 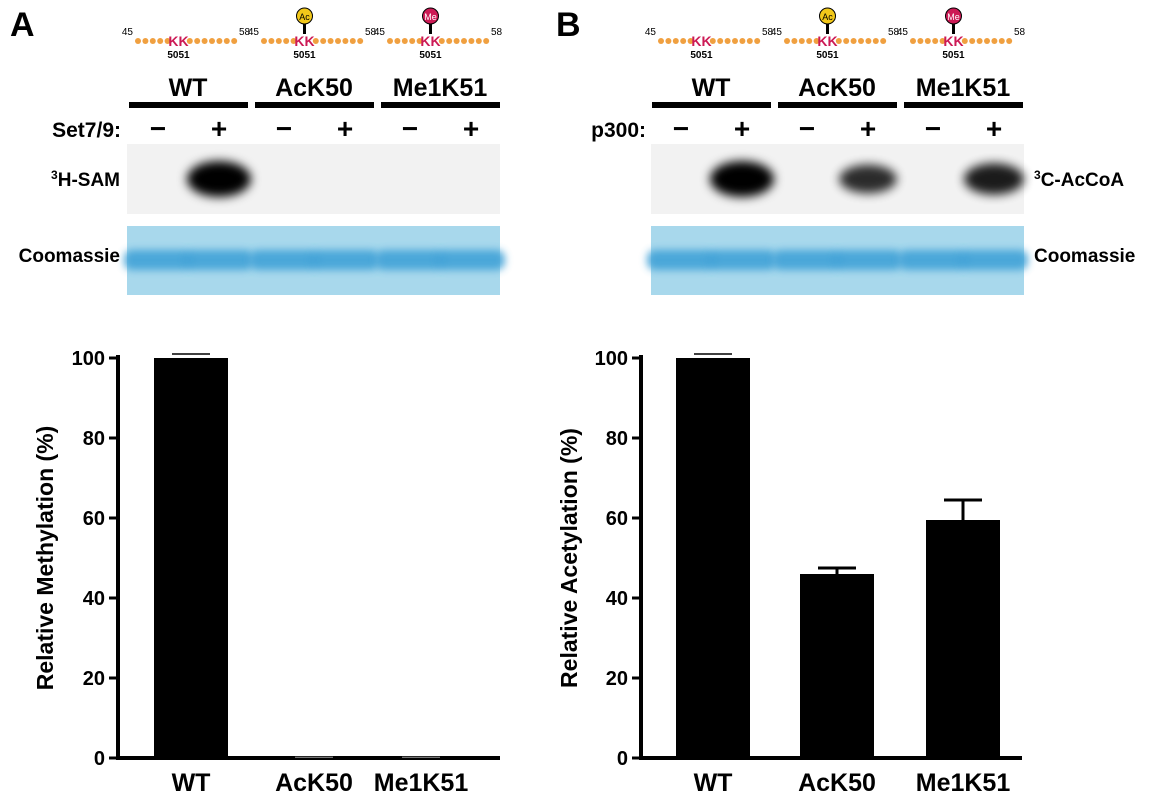 I want to click on modification-label: Ac, so click(x=827, y=17).